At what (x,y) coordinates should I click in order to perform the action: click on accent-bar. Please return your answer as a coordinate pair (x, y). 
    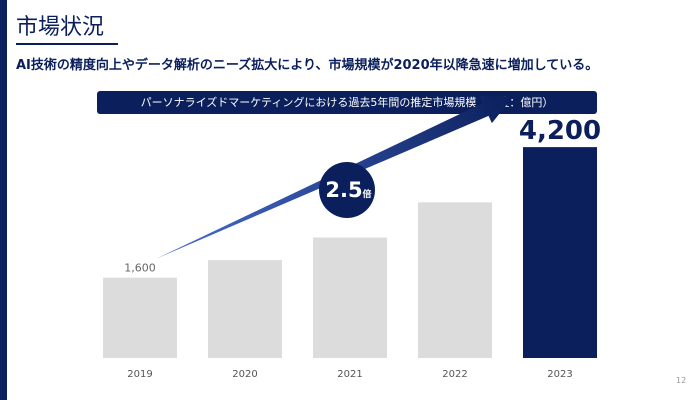
    Looking at the image, I should click on (3, 200).